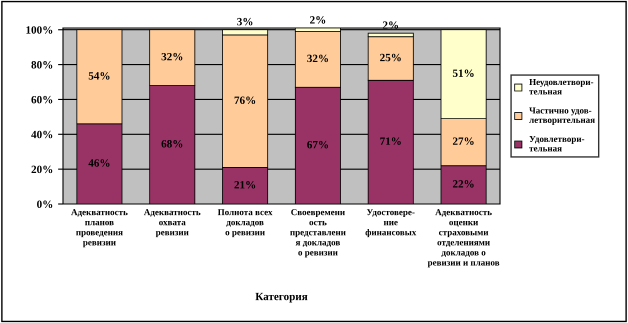  What do you see at coordinates (99, 76) in the screenshot?
I see `data-label: 54%` at bounding box center [99, 76].